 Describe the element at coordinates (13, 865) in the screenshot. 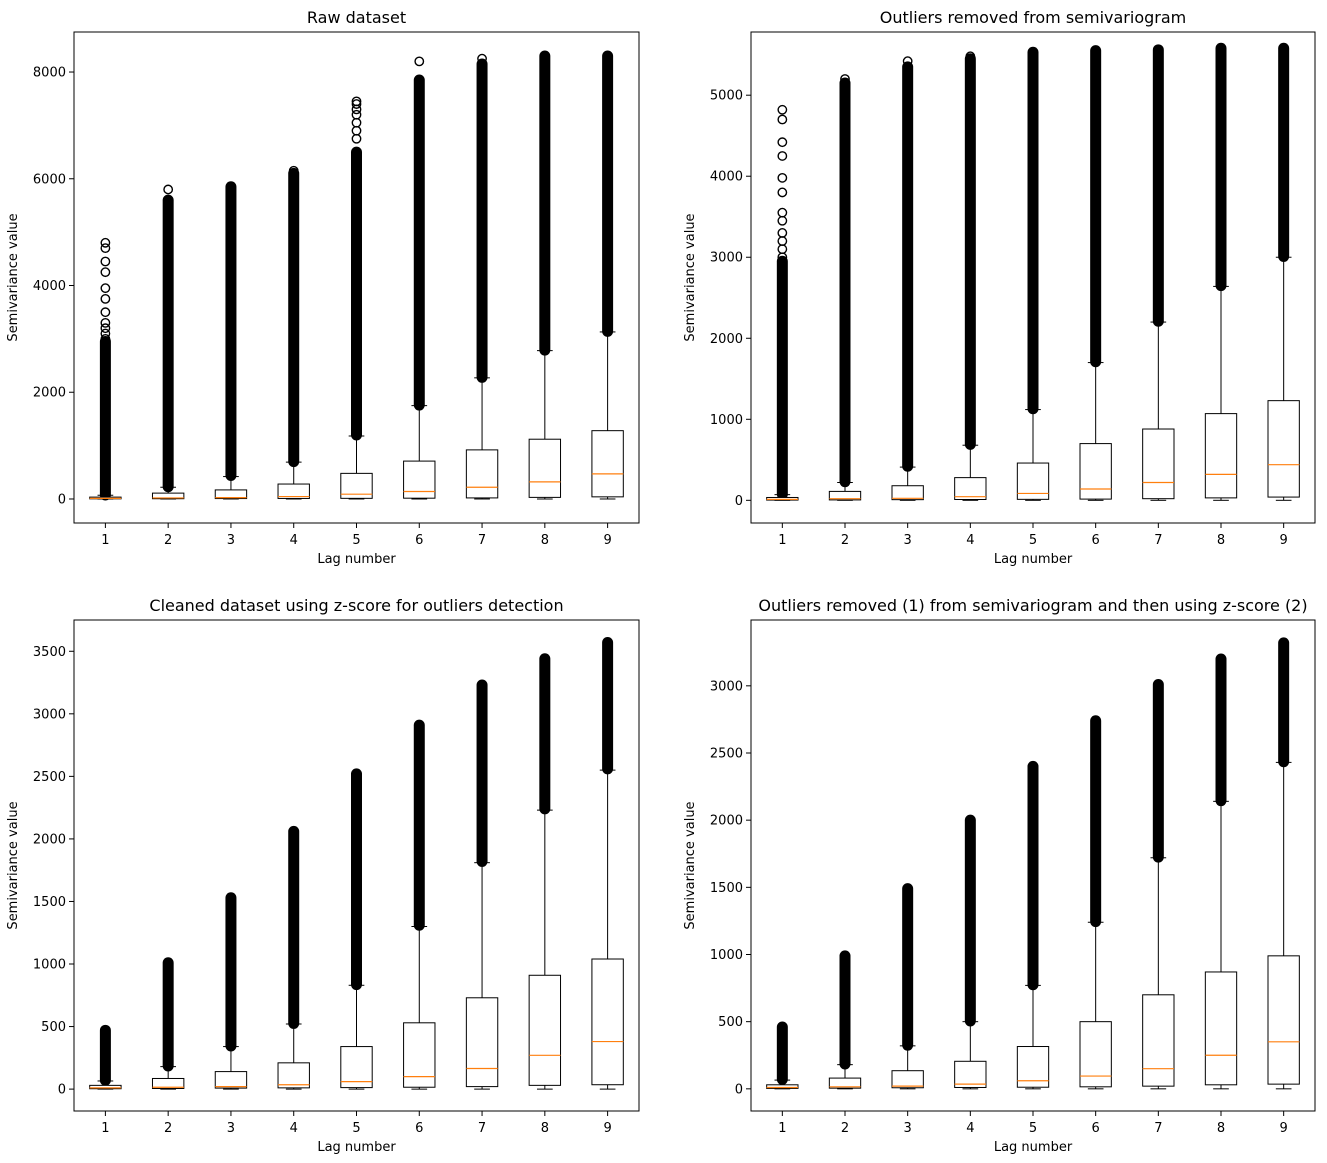

I see `y-axis-label: Semivariance value` at that location.